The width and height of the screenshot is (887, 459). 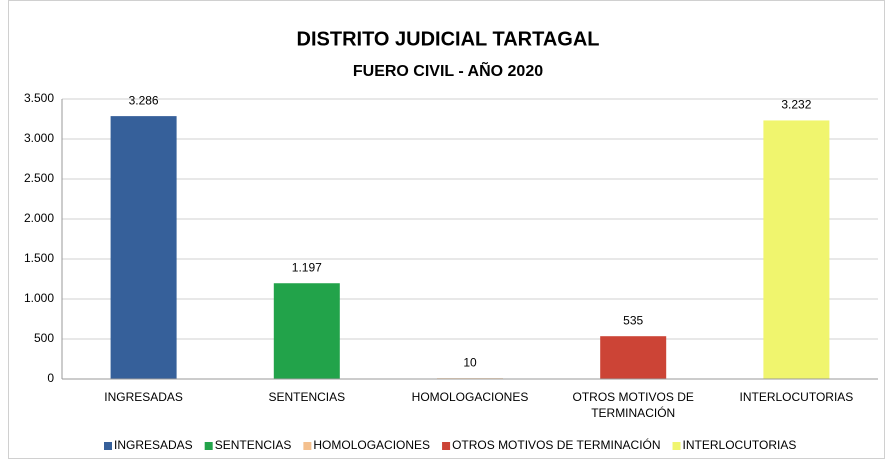 I want to click on data-label: 1.197, so click(x=307, y=267).